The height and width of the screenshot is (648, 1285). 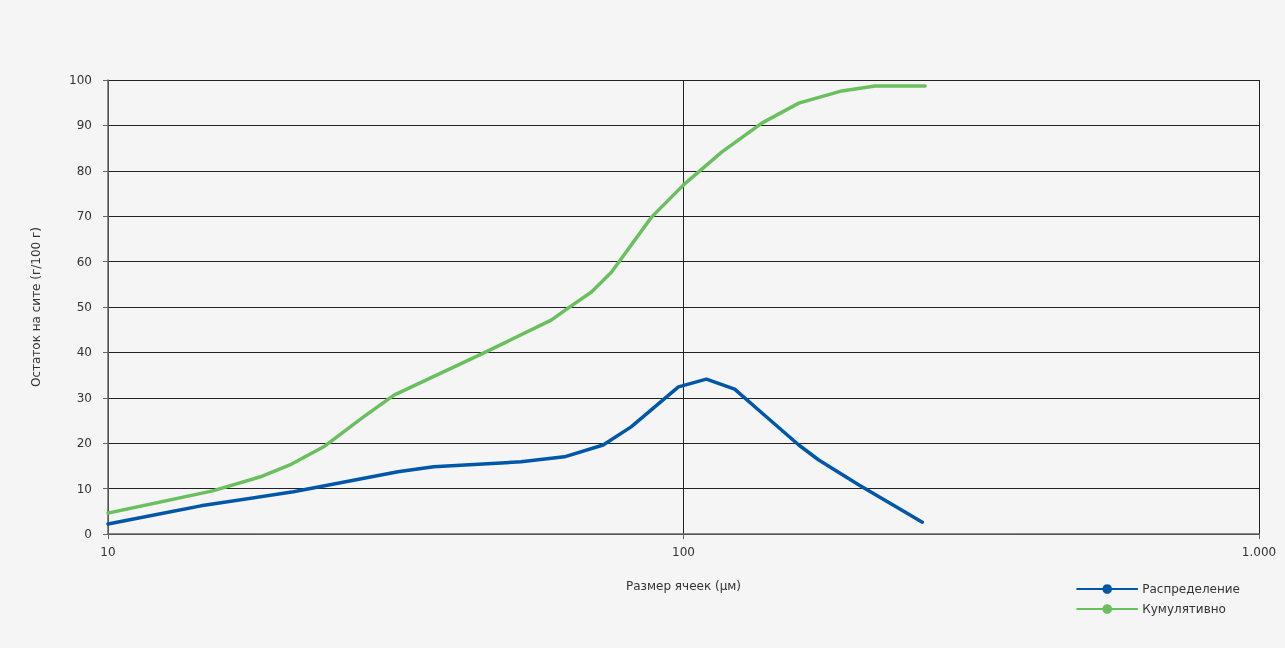 What do you see at coordinates (36, 307) in the screenshot?
I see `y-axis-title: Остаток на сите (г/100 г)` at bounding box center [36, 307].